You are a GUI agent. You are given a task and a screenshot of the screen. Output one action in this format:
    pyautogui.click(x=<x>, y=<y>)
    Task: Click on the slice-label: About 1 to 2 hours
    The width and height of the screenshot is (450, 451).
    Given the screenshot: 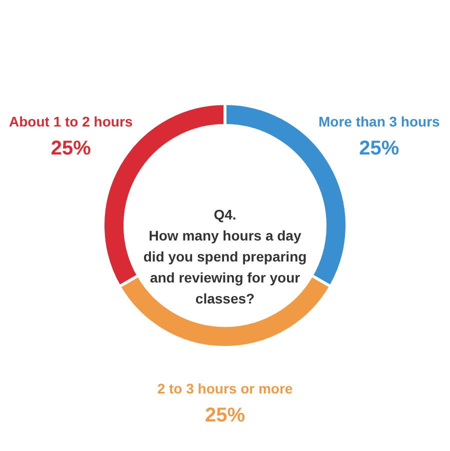 What is the action you would take?
    pyautogui.click(x=71, y=122)
    